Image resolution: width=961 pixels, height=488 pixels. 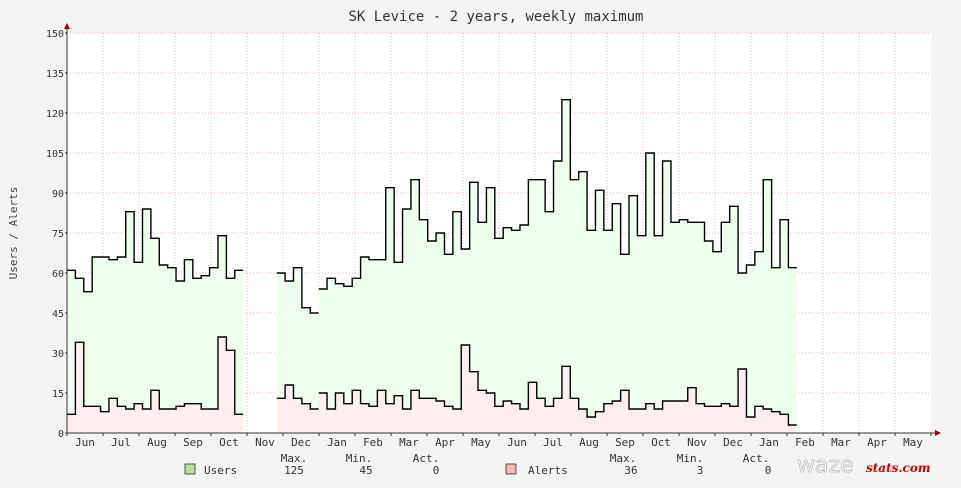 I want to click on logo-text-stats: stats.com, so click(x=898, y=468).